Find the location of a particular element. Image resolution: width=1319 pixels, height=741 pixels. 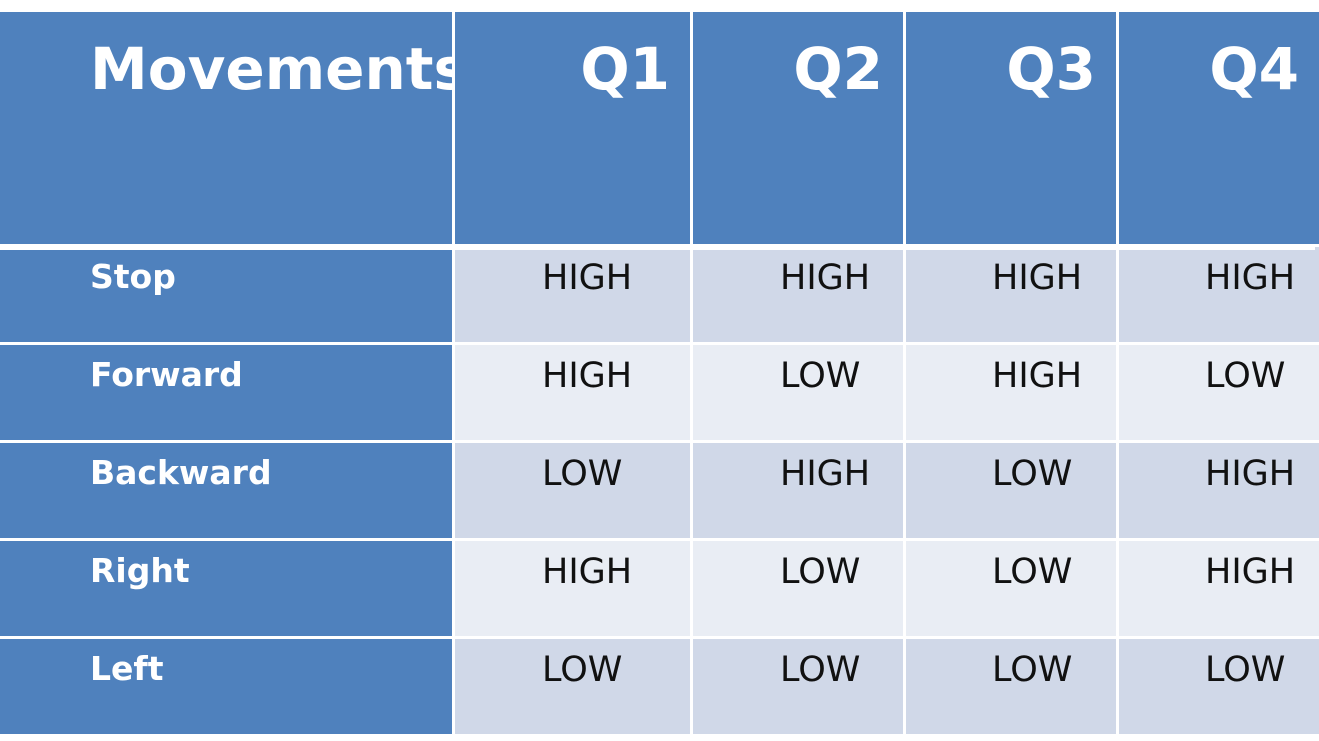

row-label: Forward is located at coordinates (226, 392).